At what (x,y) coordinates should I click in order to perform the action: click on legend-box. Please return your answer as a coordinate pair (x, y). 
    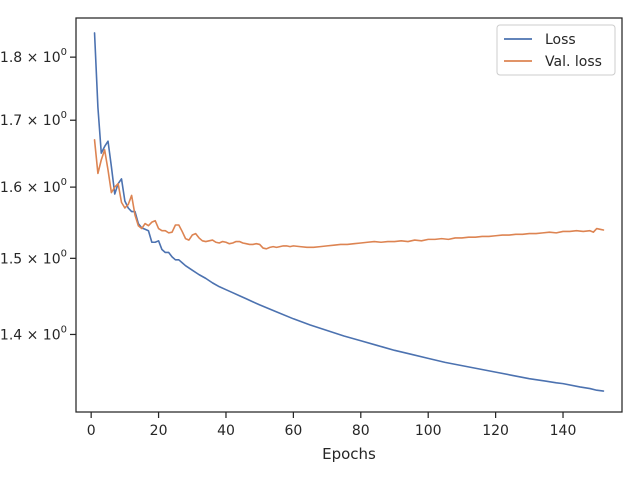
    Looking at the image, I should click on (556, 50).